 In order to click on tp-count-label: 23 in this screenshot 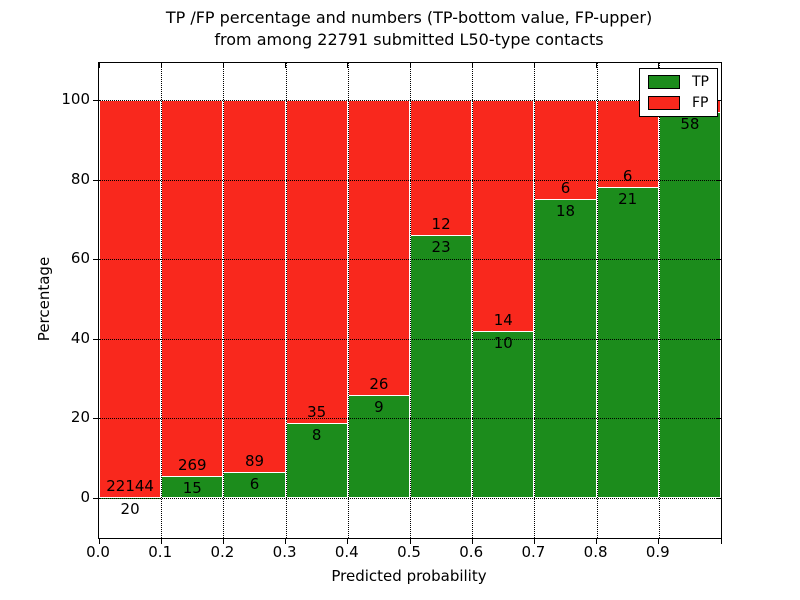, I will do `click(441, 247)`.